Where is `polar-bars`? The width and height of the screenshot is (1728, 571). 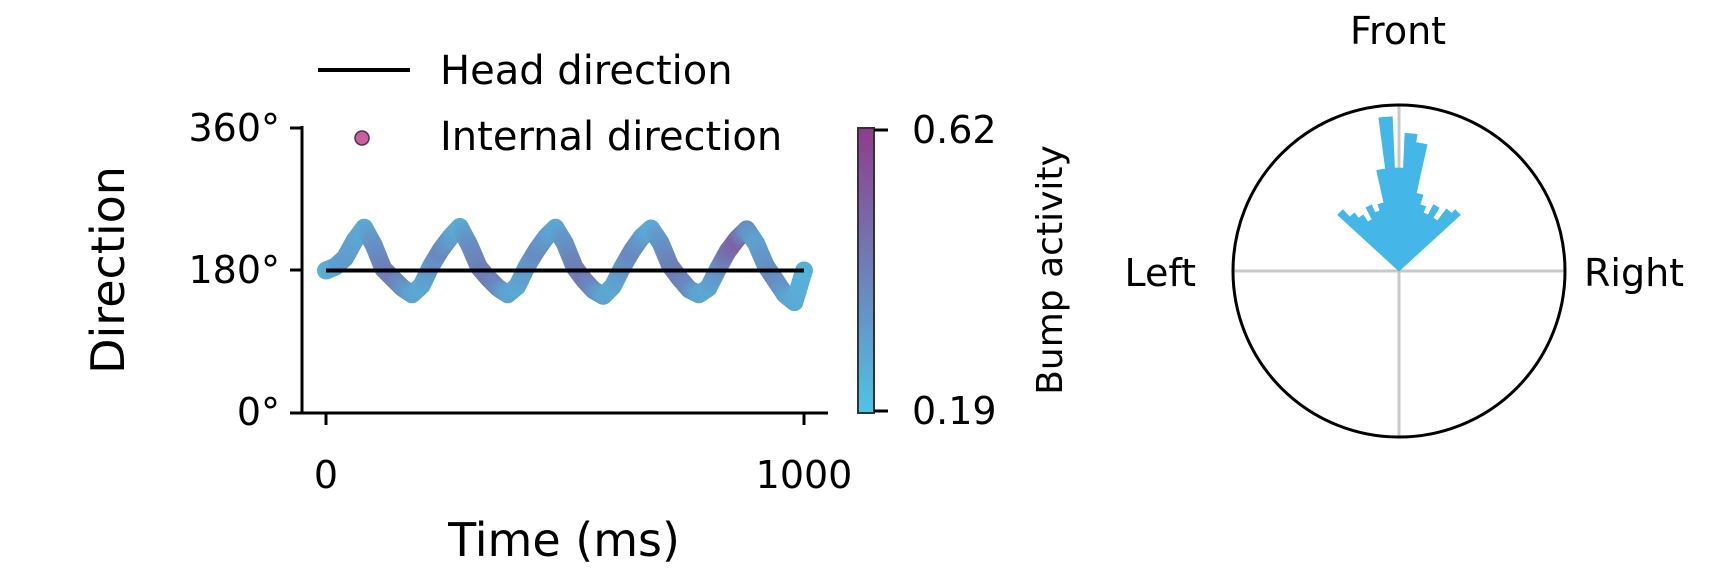 polar-bars is located at coordinates (1399, 194).